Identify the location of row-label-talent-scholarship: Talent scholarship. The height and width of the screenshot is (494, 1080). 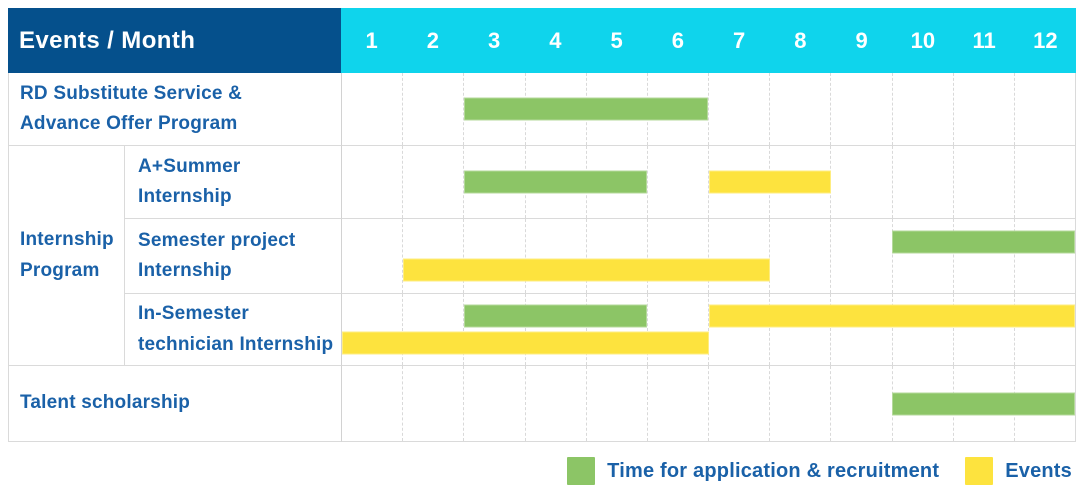
(174, 404).